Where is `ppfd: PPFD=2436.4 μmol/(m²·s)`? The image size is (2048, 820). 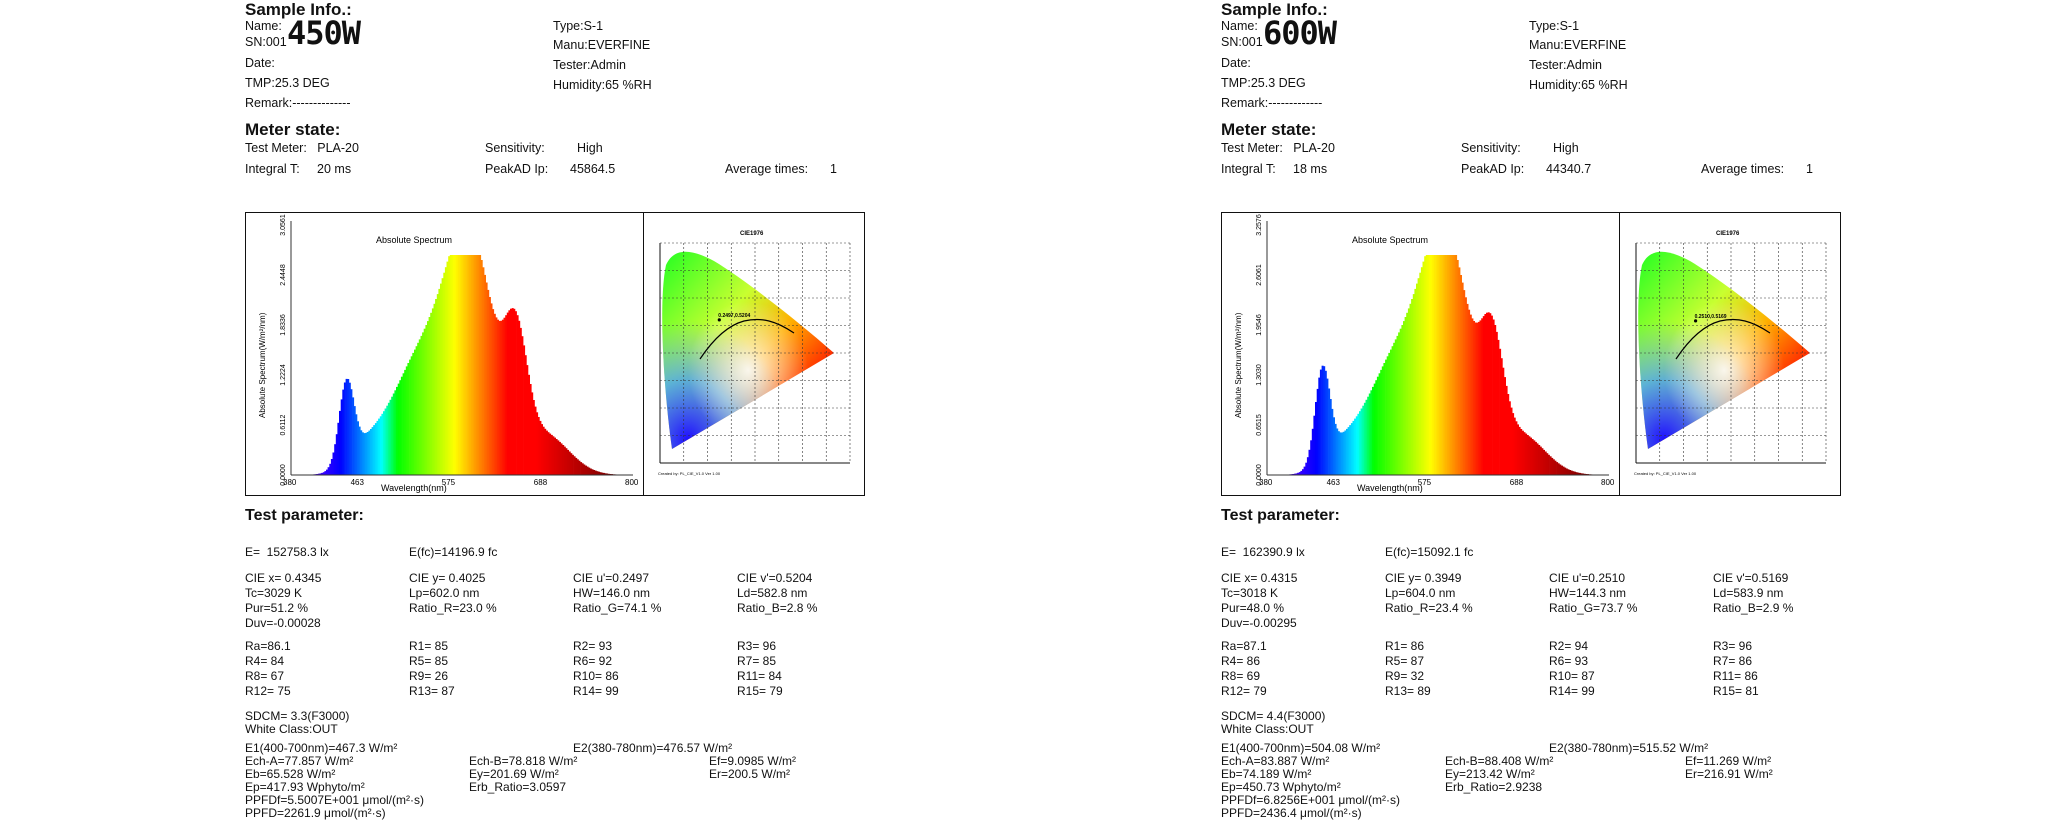 ppfd: PPFD=2436.4 μmol/(m²·s) is located at coordinates (1291, 813).